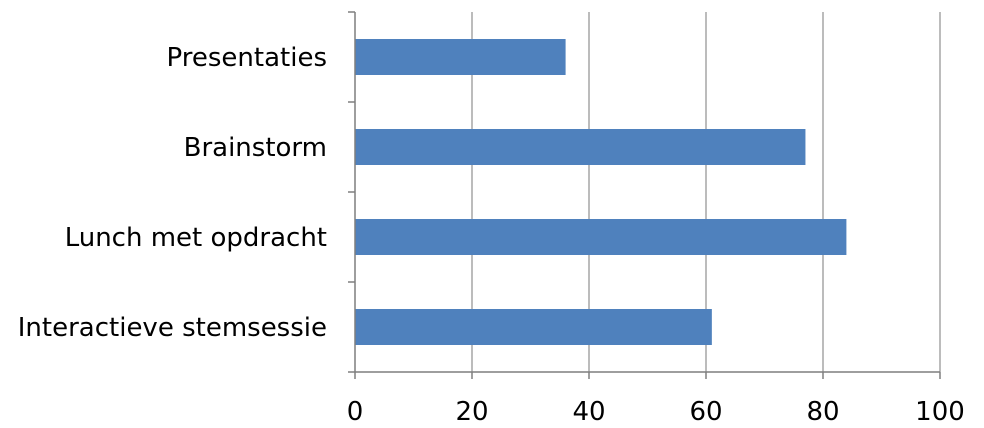  I want to click on x-tick-label-40: 40, so click(588, 412).